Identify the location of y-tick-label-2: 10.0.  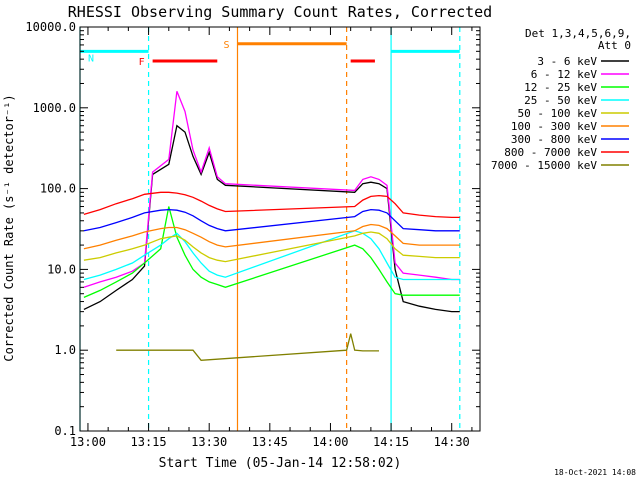
(61, 269).